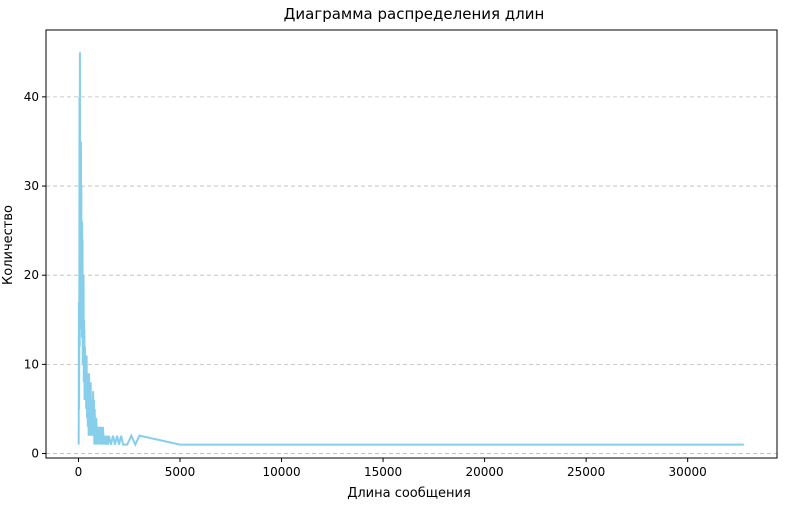  Describe the element at coordinates (383, 472) in the screenshot. I see `x-tick-label: 15000` at that location.